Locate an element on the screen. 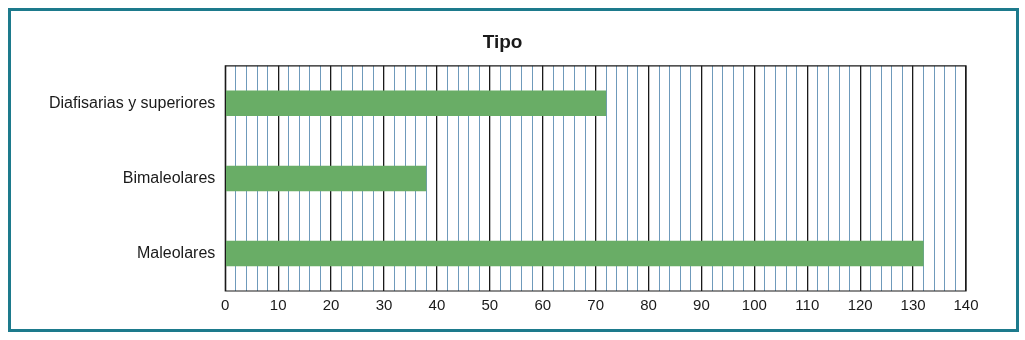 This screenshot has height=340, width=1025. x-tick-label: 50 is located at coordinates (490, 305).